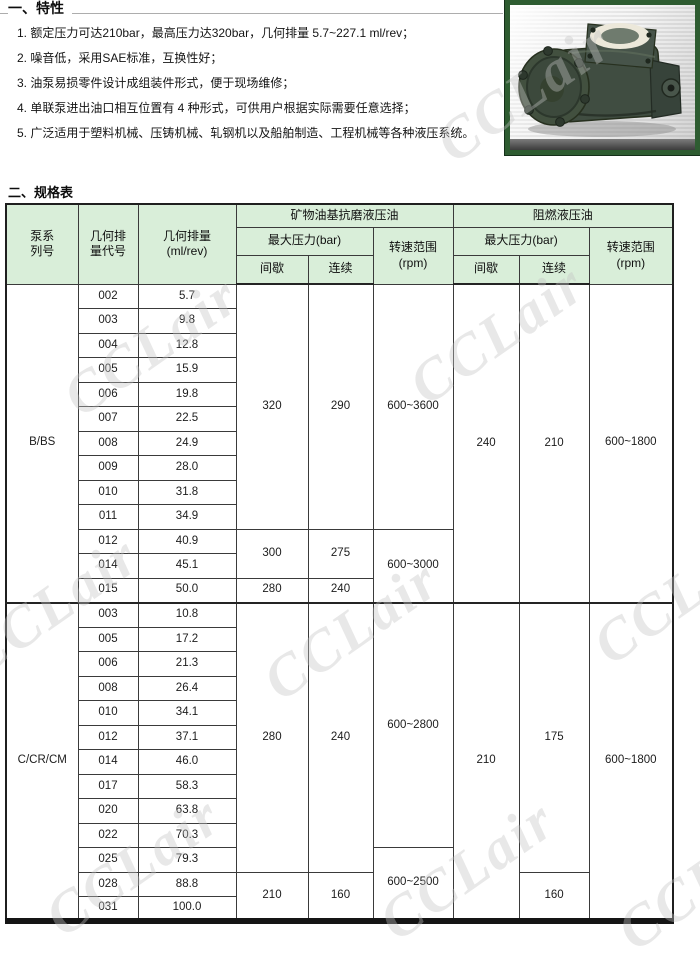  What do you see at coordinates (413, 724) in the screenshot?
I see `spec-cell: 600~2800` at bounding box center [413, 724].